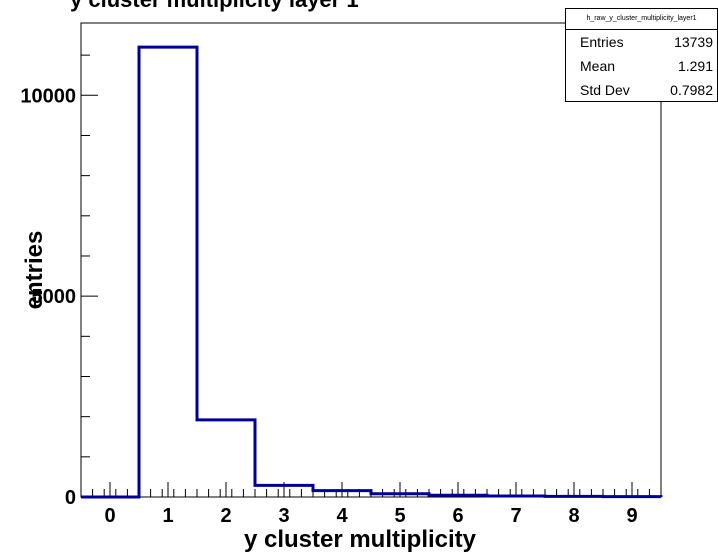  I want to click on chart-title: y cluster multiplicity layer 1, so click(214, 6).